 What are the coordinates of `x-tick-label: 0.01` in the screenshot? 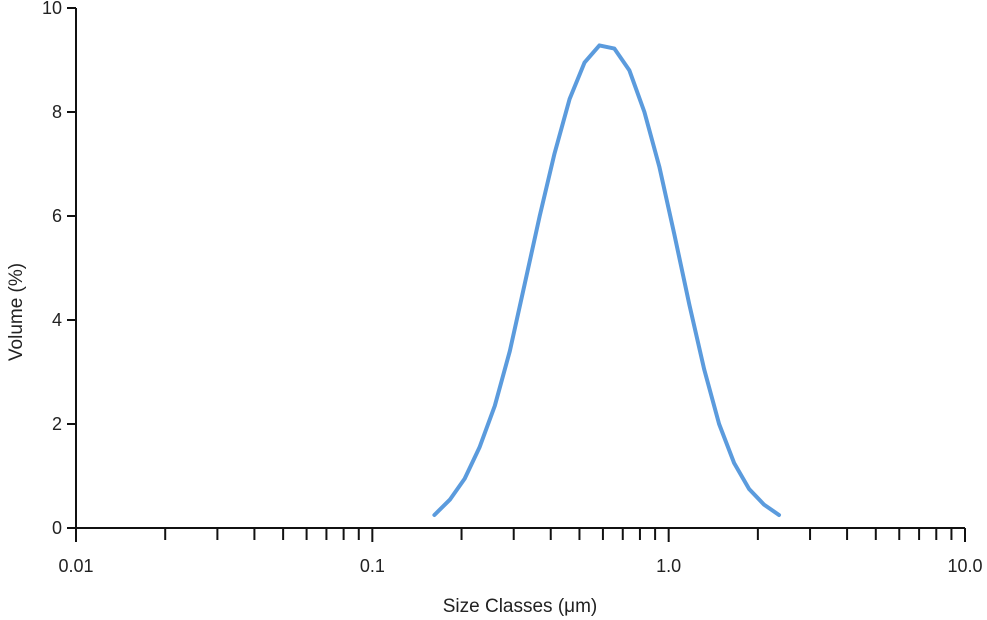 It's located at (75, 566).